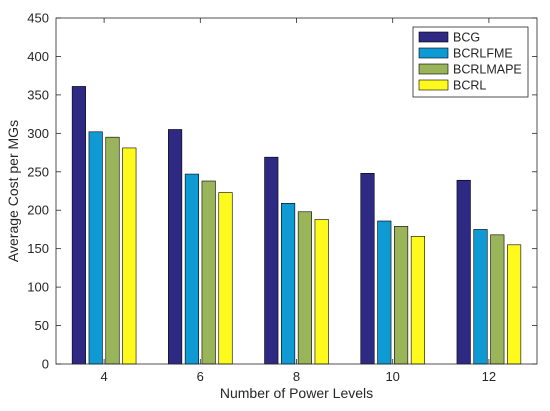 The image size is (550, 411). I want to click on legend-swatch-bcg, so click(433, 37).